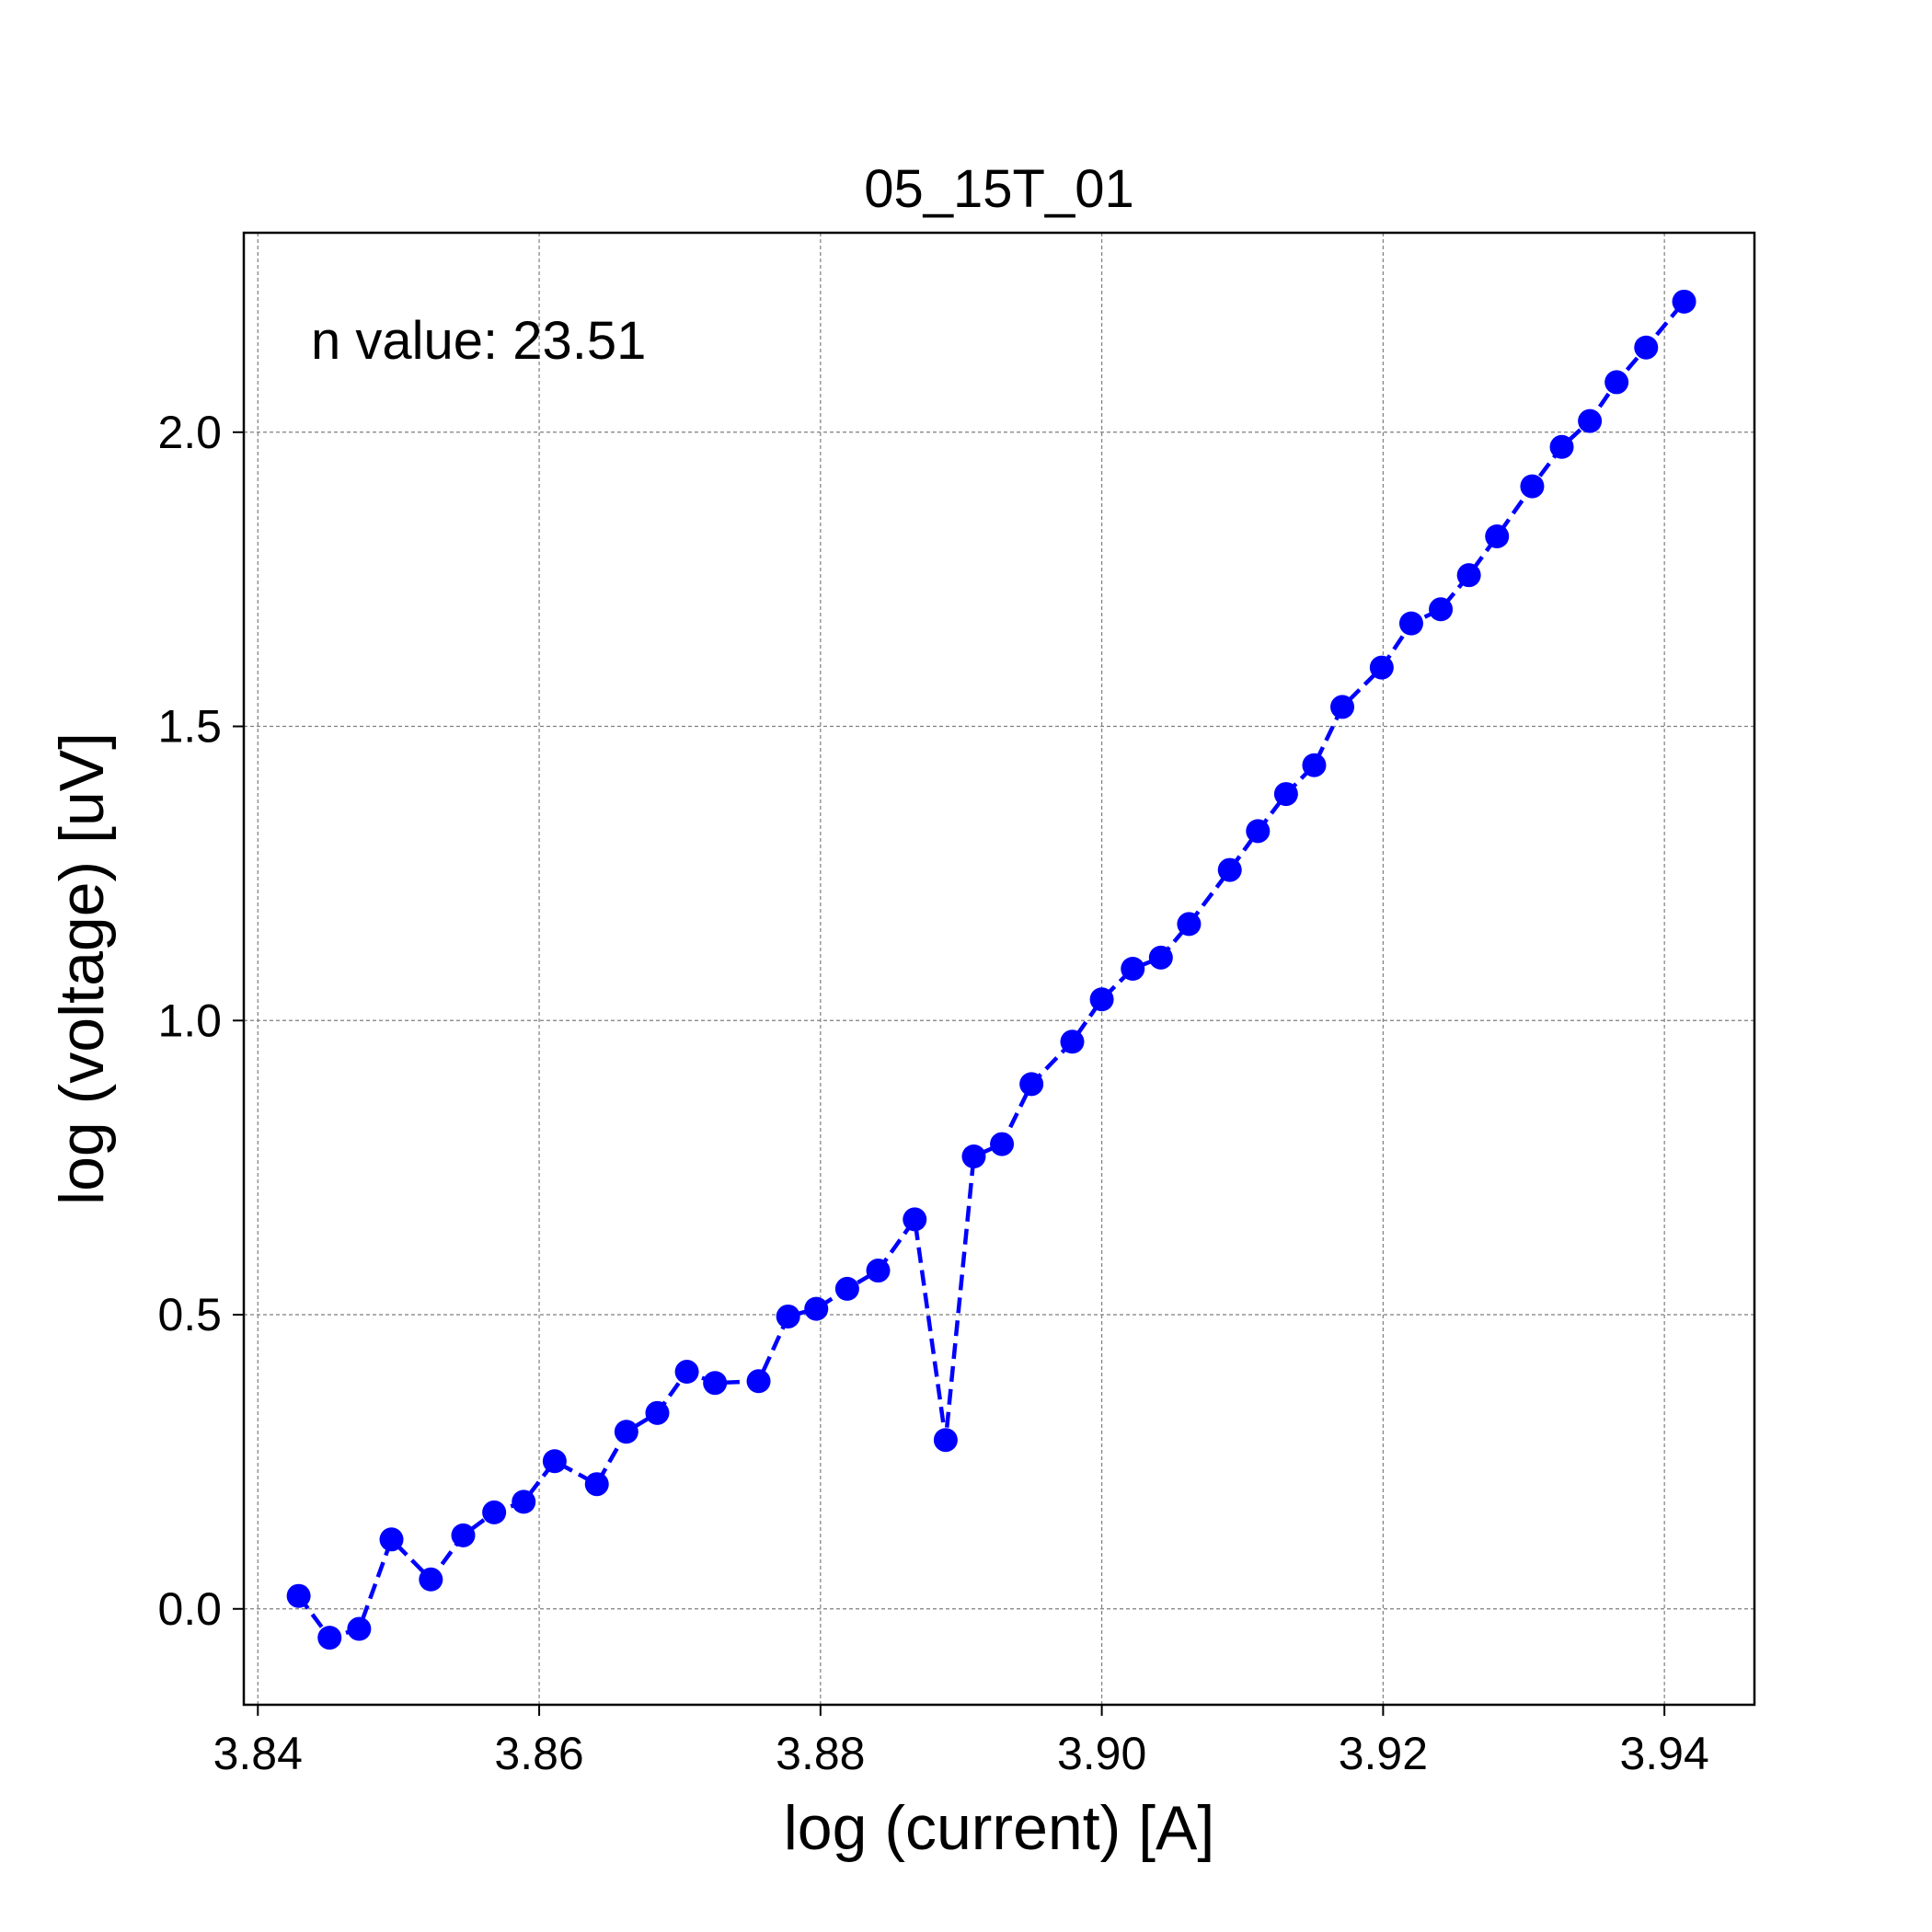 The height and width of the screenshot is (1932, 1932). I want to click on y-tick-label: 0.0, so click(189, 1609).